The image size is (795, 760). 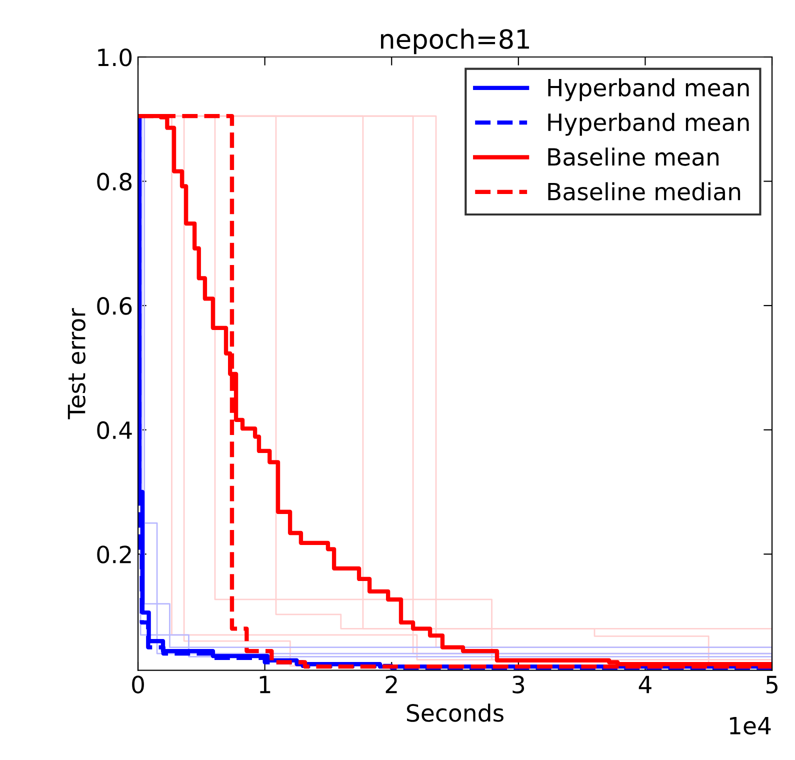 I want to click on text: 1e4, so click(x=750, y=726).